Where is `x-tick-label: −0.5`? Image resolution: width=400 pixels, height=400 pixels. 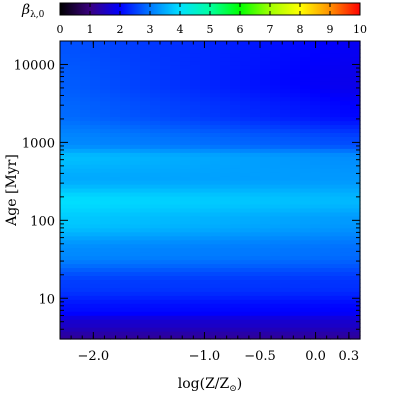
x-tick-label: −0.5 is located at coordinates (260, 356).